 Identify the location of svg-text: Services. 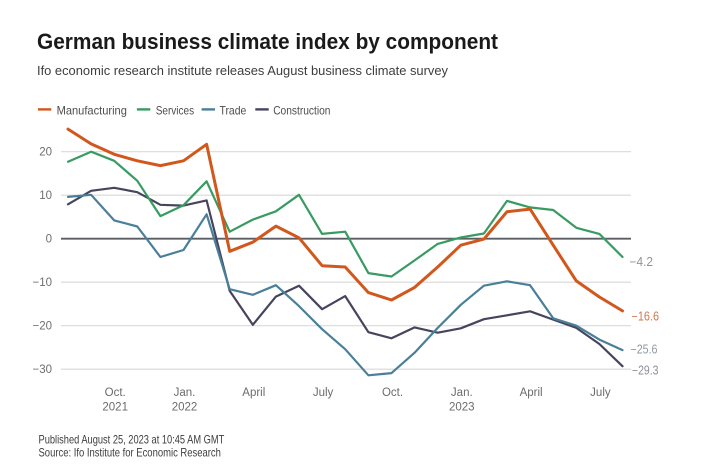
(175, 110).